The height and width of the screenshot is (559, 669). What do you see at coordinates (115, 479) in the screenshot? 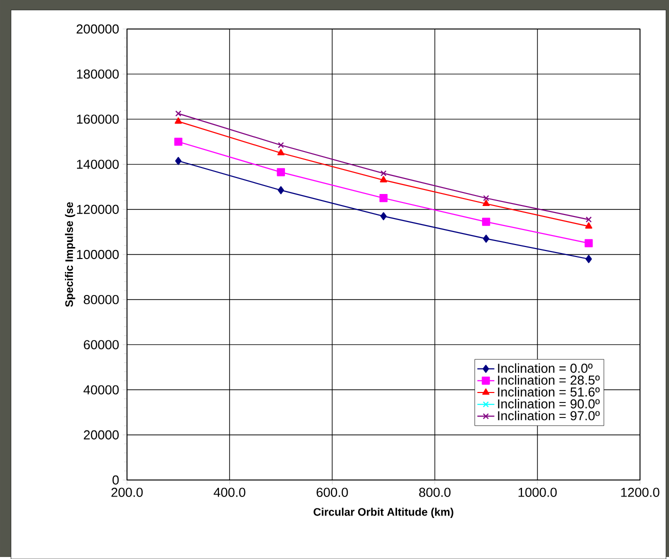
I see `y-tick-label: 0` at bounding box center [115, 479].